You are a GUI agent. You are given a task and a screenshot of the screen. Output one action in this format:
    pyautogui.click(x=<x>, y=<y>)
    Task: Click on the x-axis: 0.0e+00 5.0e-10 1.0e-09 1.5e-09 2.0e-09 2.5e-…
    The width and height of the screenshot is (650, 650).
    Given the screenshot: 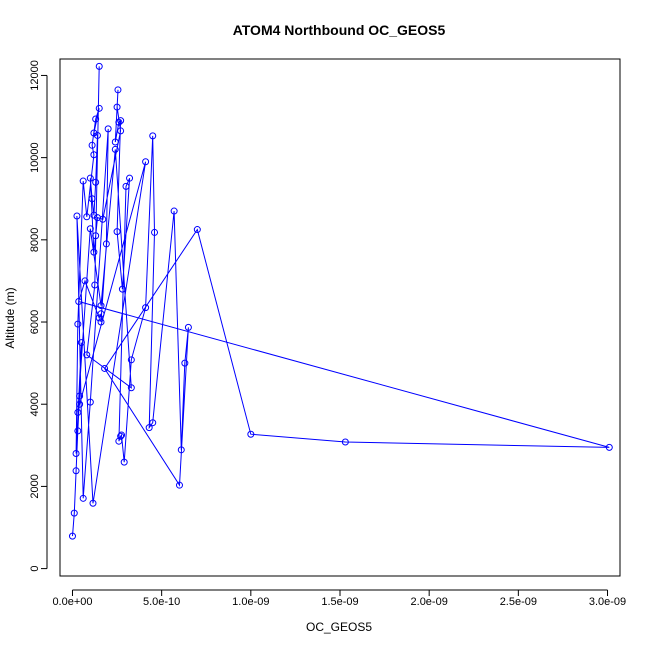 What is the action you would take?
    pyautogui.click(x=339, y=598)
    